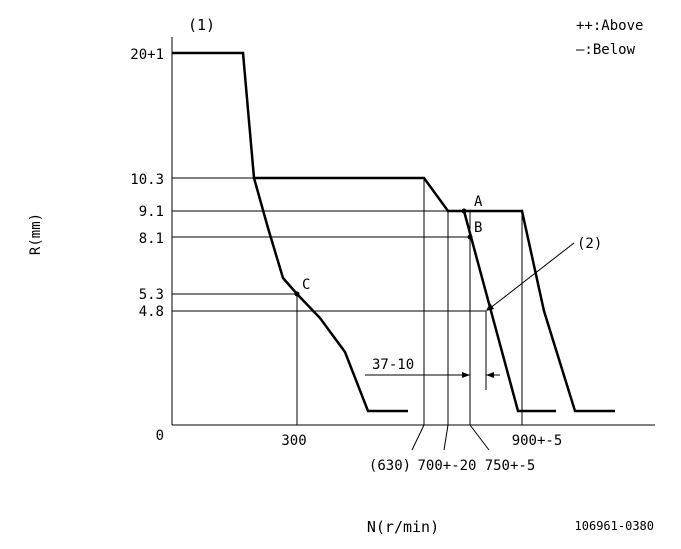  What do you see at coordinates (531, 276) in the screenshot?
I see `callout-leader` at bounding box center [531, 276].